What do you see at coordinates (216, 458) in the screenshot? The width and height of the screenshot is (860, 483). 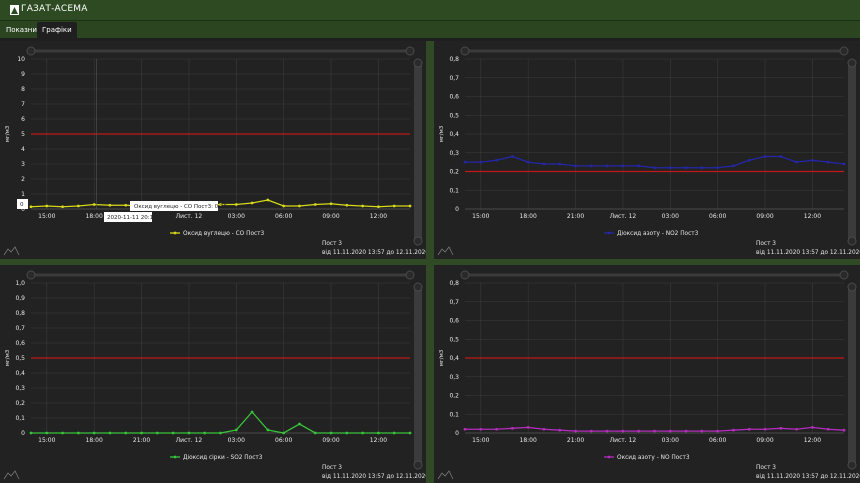 I see `legend-so2: Діоксид сірки - SO2 Пост3` at bounding box center [216, 458].